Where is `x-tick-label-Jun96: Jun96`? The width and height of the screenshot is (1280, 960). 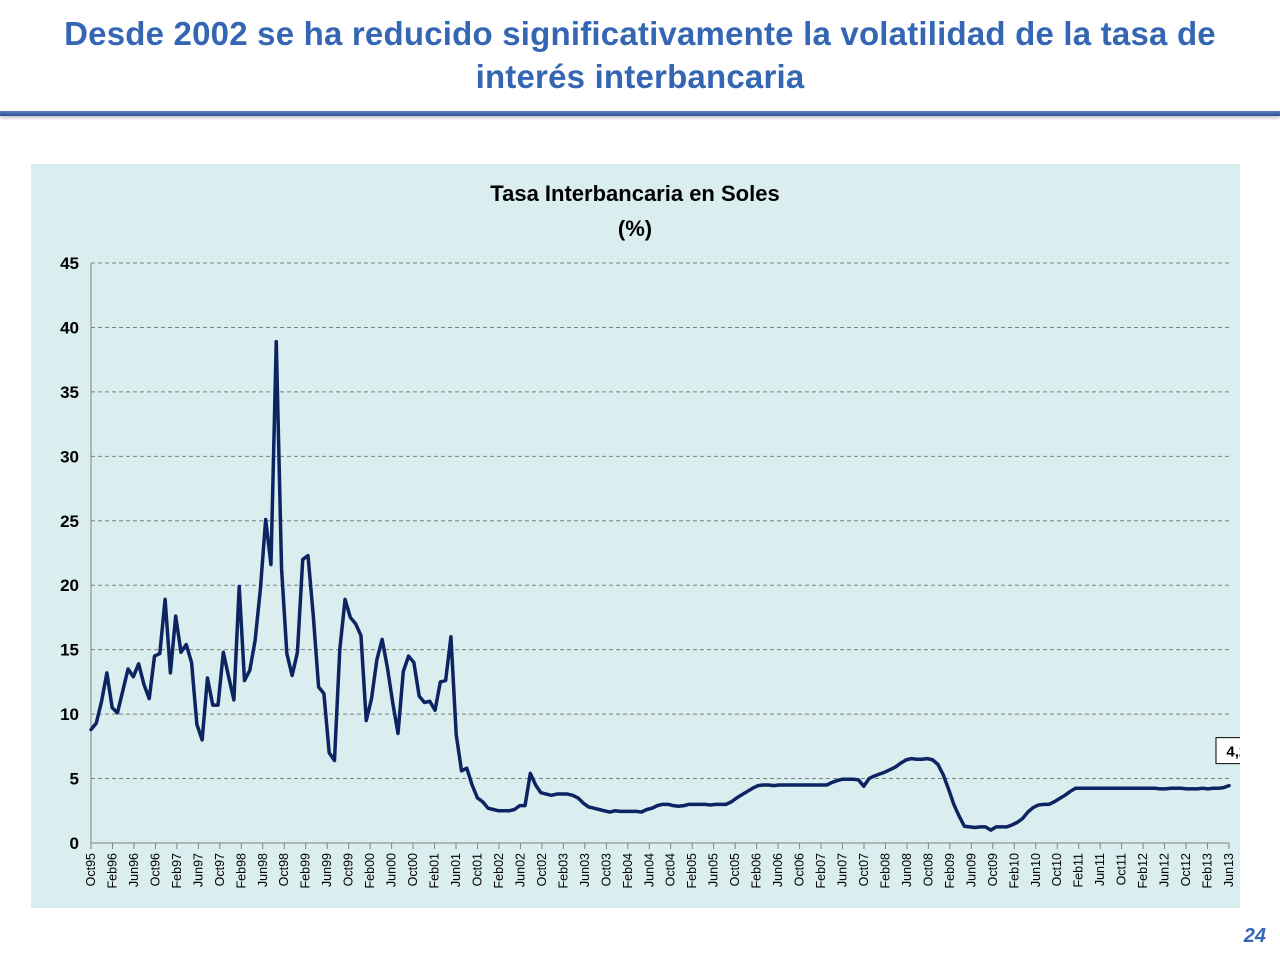 x-tick-label-Jun96: Jun96 is located at coordinates (134, 870).